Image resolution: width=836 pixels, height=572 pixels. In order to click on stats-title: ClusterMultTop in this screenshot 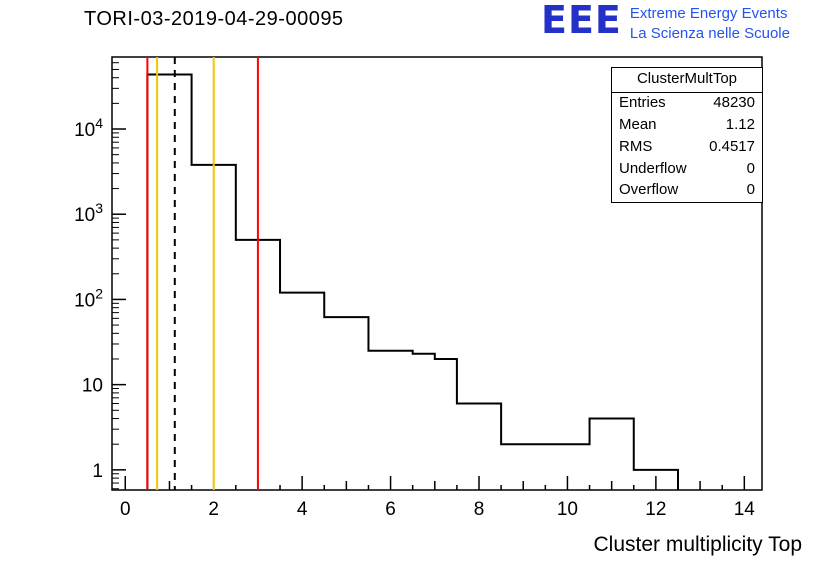, I will do `click(687, 80)`.